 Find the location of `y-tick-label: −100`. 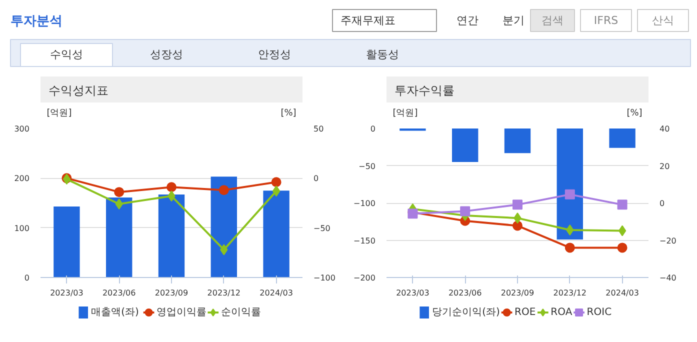

y-tick-label: −100 is located at coordinates (365, 203).